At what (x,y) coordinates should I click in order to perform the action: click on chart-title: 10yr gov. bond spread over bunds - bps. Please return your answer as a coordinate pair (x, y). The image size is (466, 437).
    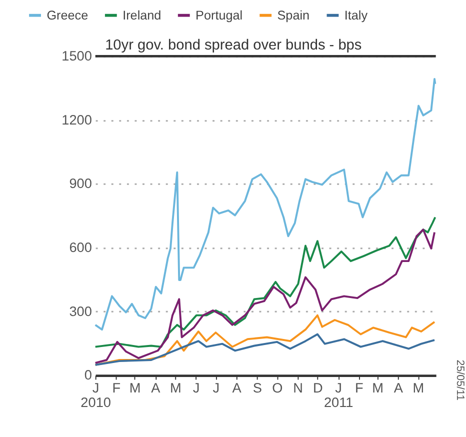
    Looking at the image, I should click on (233, 45).